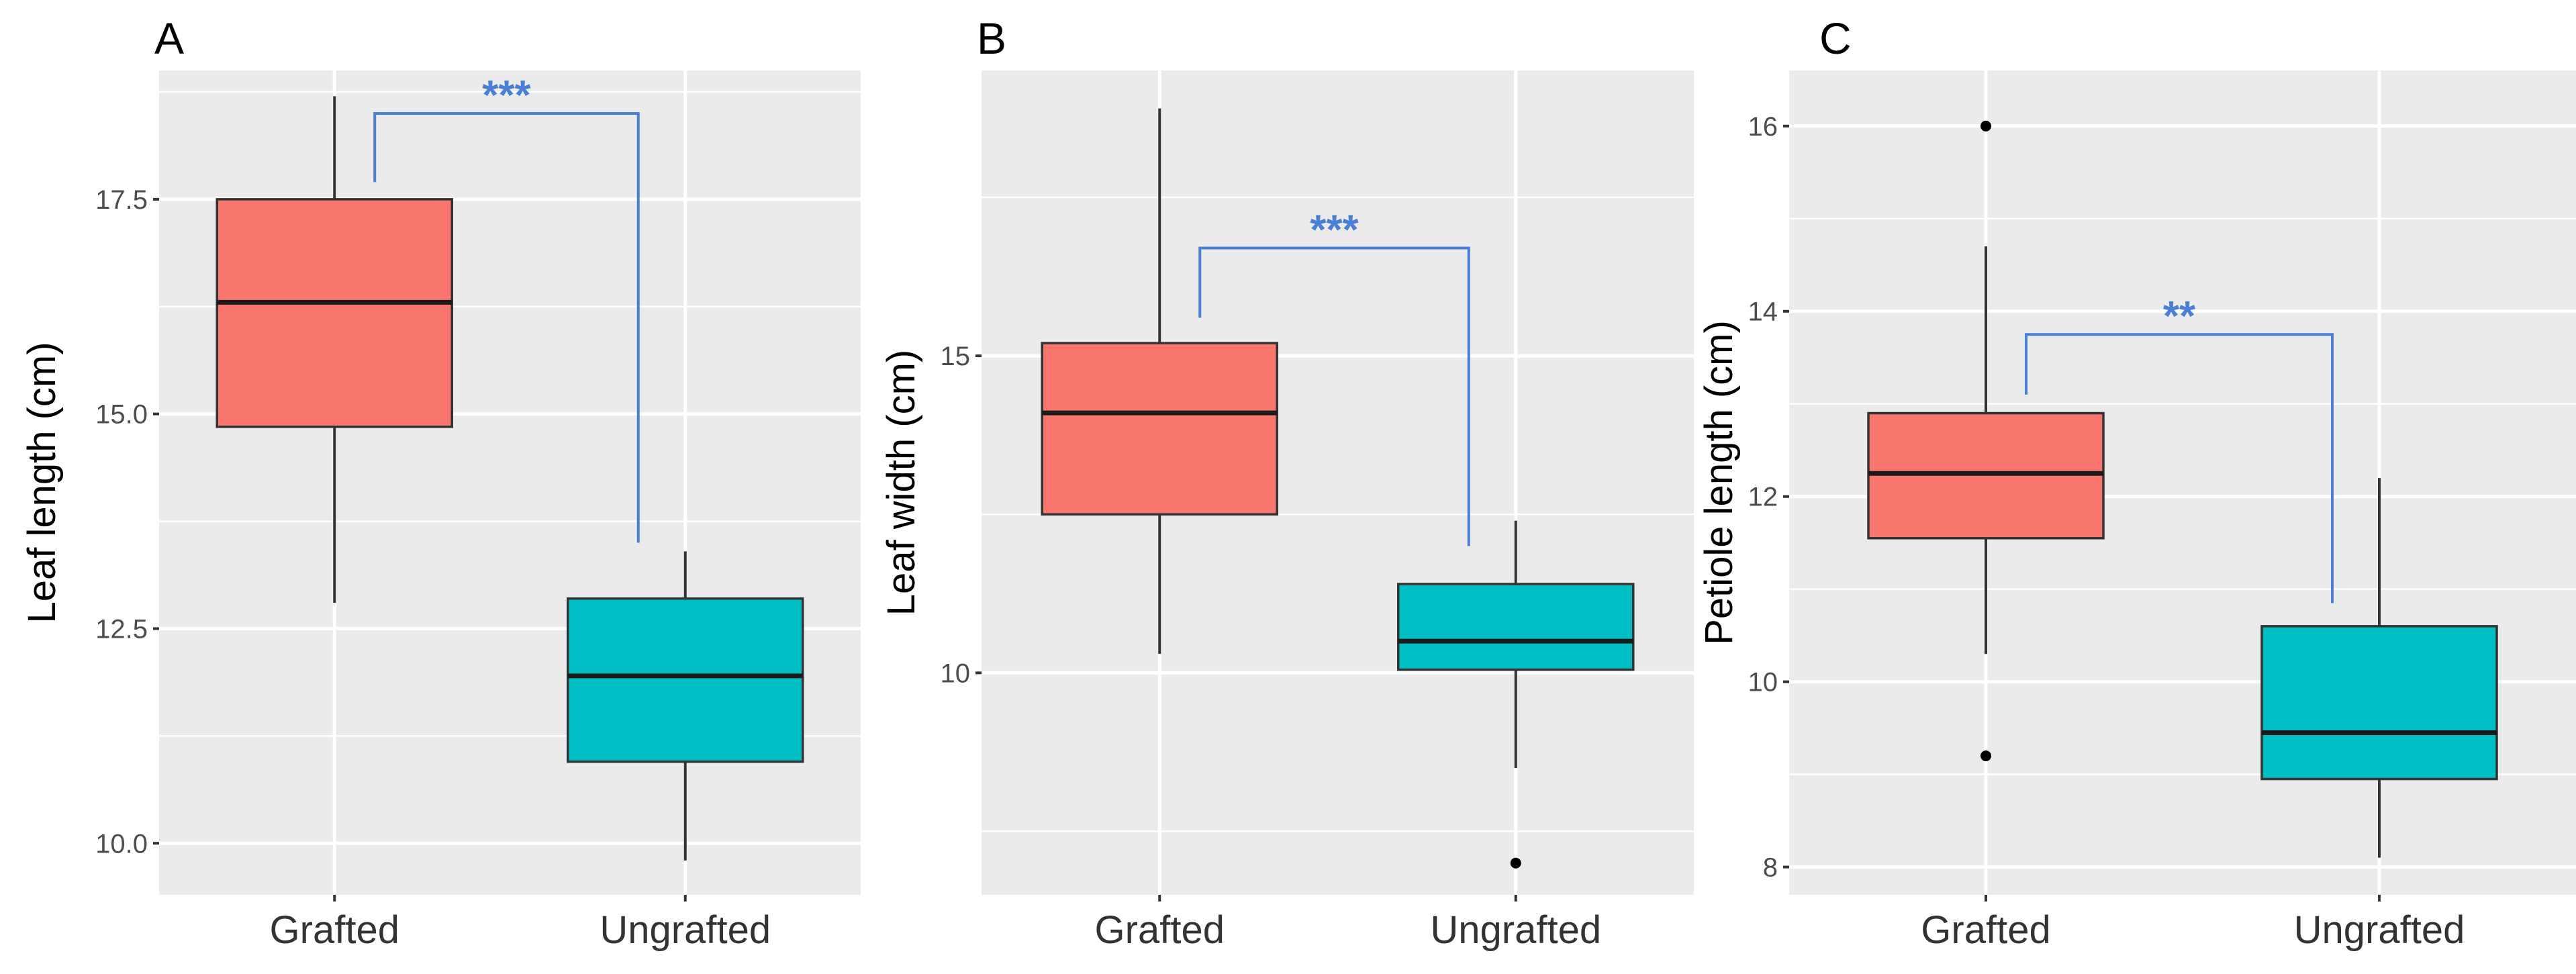  I want to click on y-axis-title: Leaf length (cm), so click(42, 482).